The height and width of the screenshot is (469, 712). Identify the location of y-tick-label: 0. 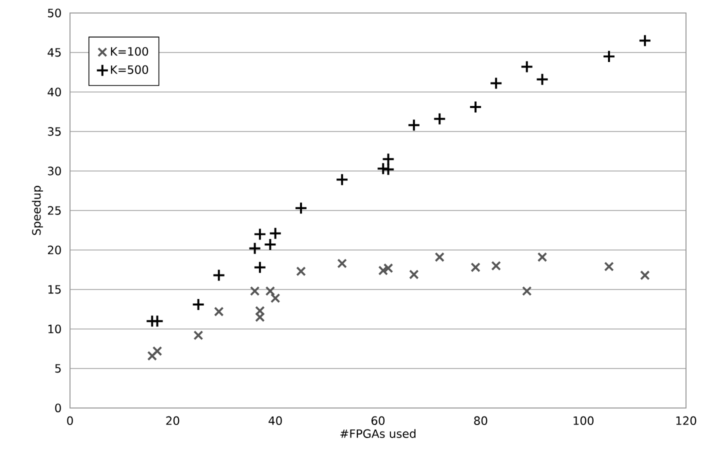
(58, 408).